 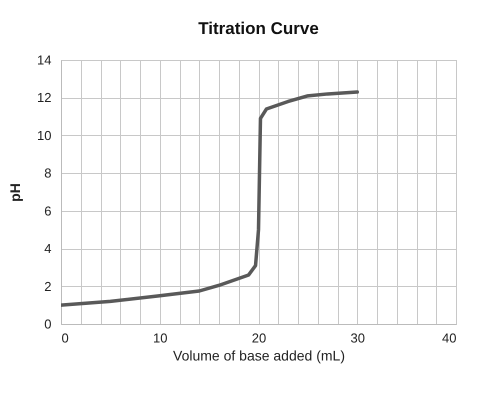 I want to click on x-tick-label: 10, so click(x=160, y=338).